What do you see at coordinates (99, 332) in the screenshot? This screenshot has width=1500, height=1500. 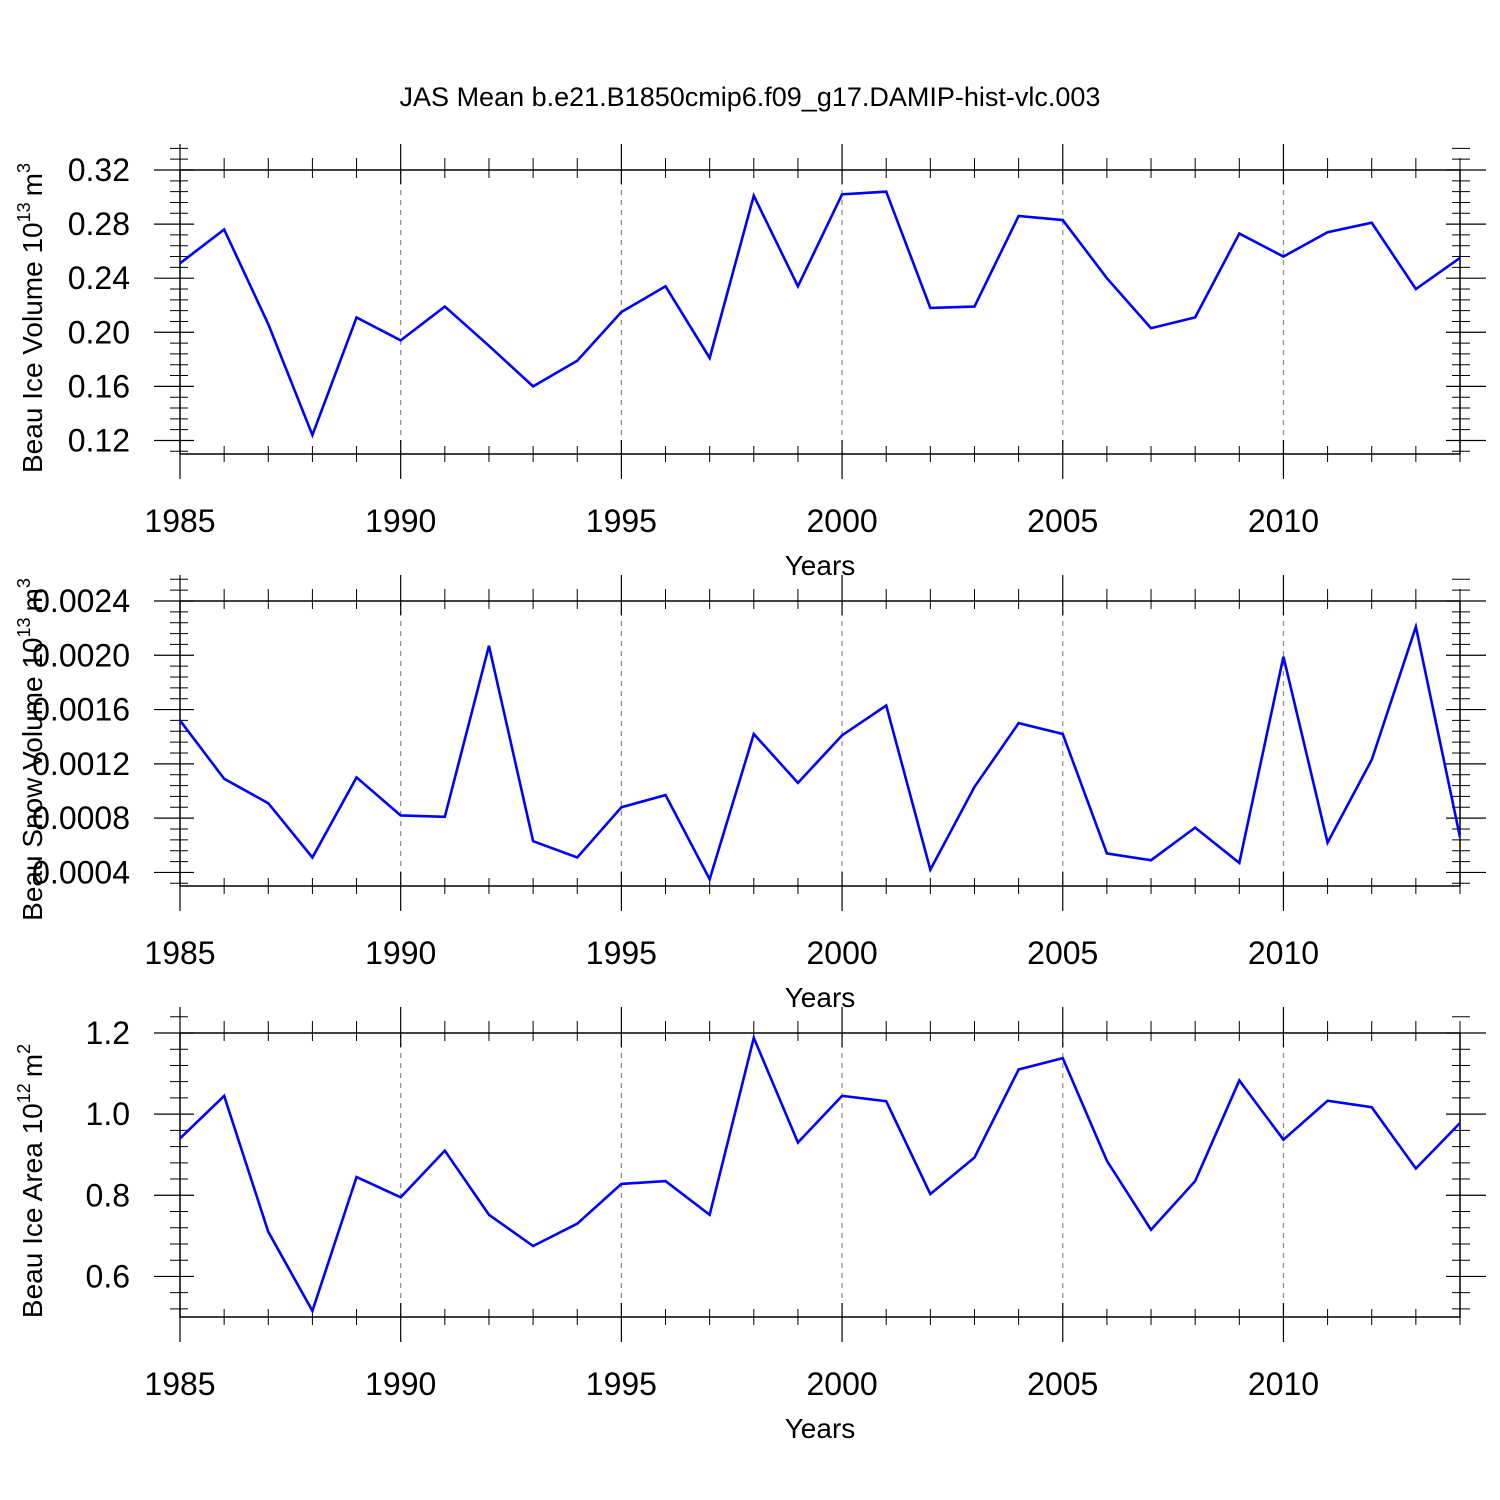 I see `y-tick-label: 0.20` at bounding box center [99, 332].